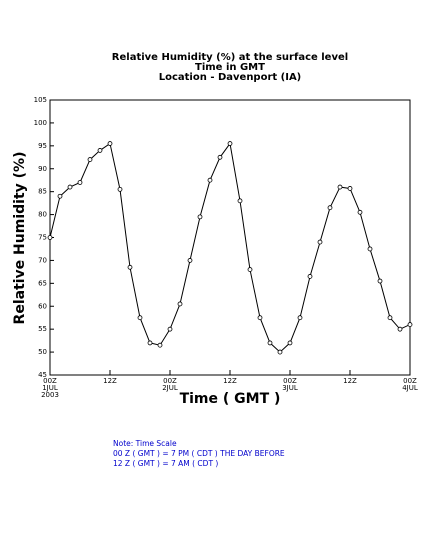 Image resolution: width=425 pixels, height=550 pixels. I want to click on y-tick-label: 55, so click(42, 329).